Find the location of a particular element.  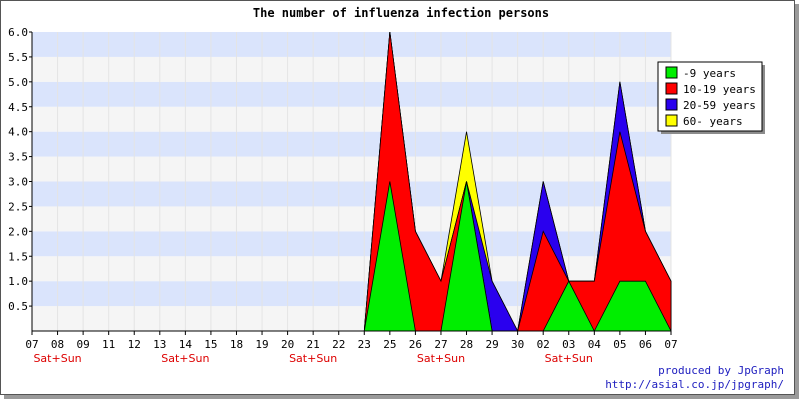

legend-label: 20-59 years is located at coordinates (719, 105).